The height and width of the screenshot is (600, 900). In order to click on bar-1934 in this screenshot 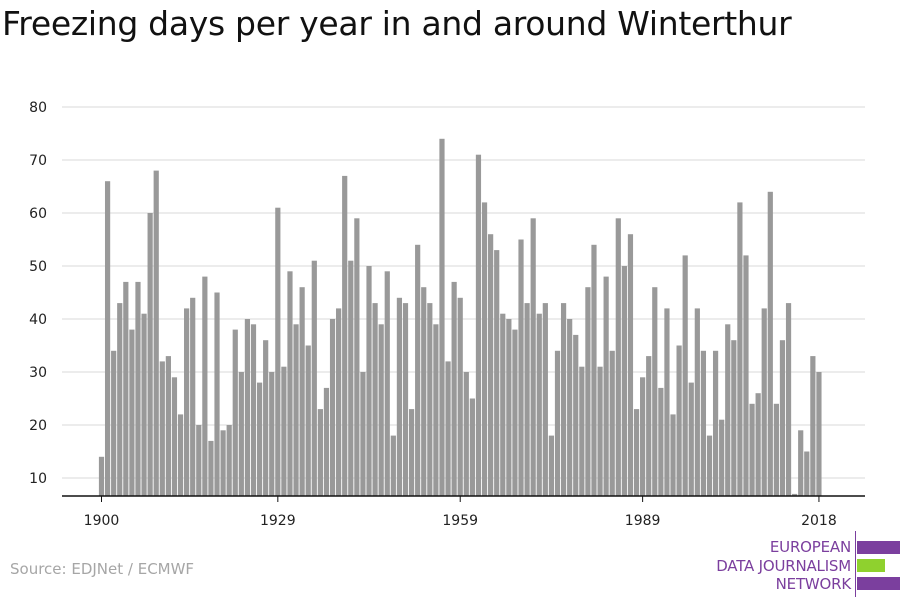, I will do `click(308, 420)`.